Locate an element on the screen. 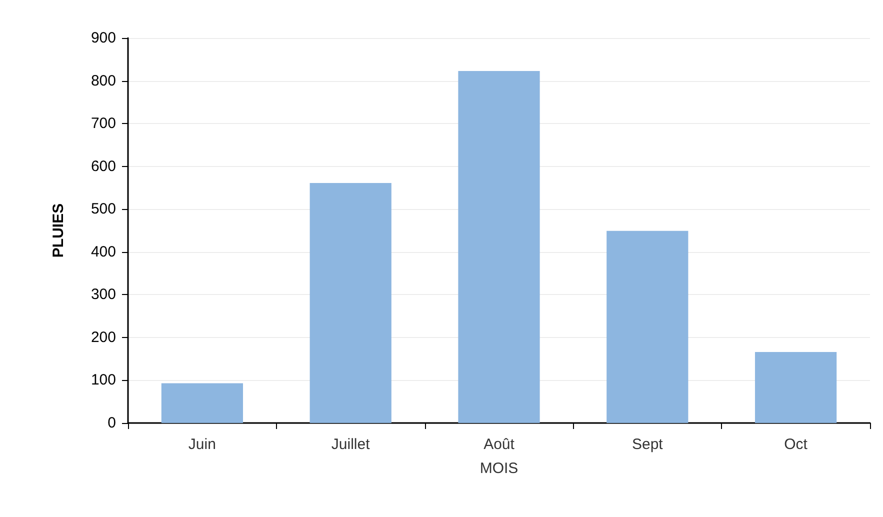 This screenshot has height=517, width=883. y-tick-label: 0 is located at coordinates (112, 423).